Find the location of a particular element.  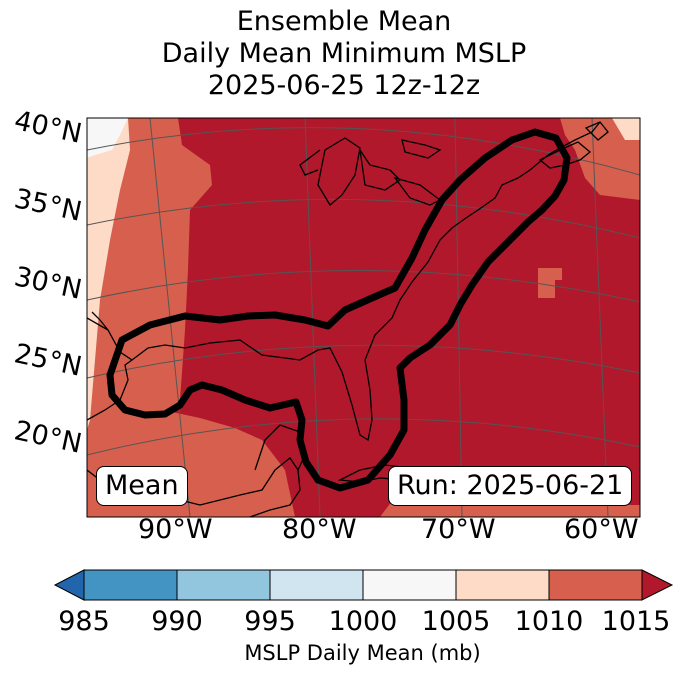

lon-label-90w: 90°W is located at coordinates (175, 529).